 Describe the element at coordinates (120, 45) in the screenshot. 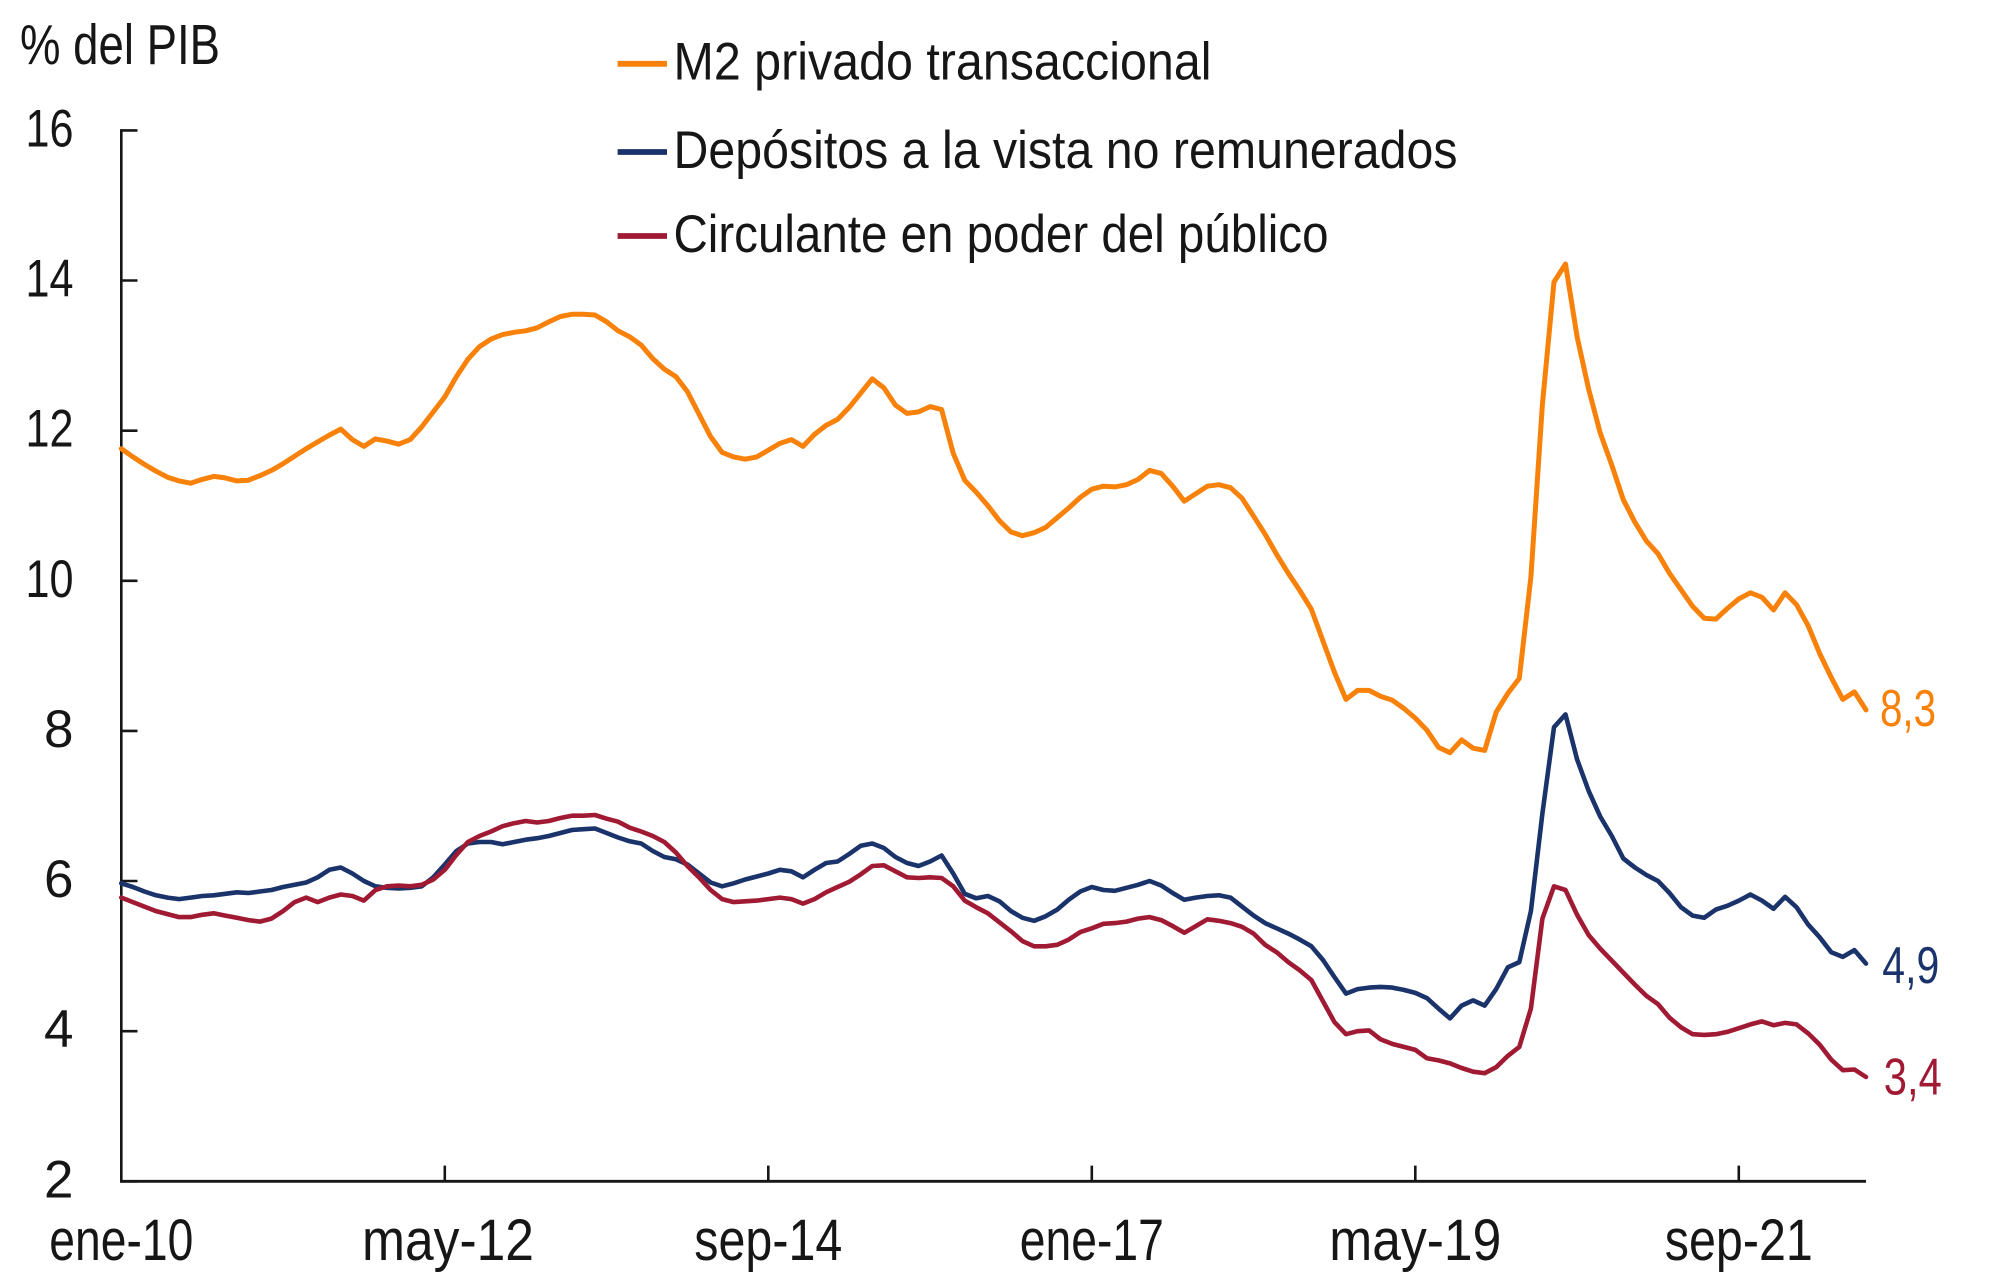

I see `svg-text: % del PIB` at that location.